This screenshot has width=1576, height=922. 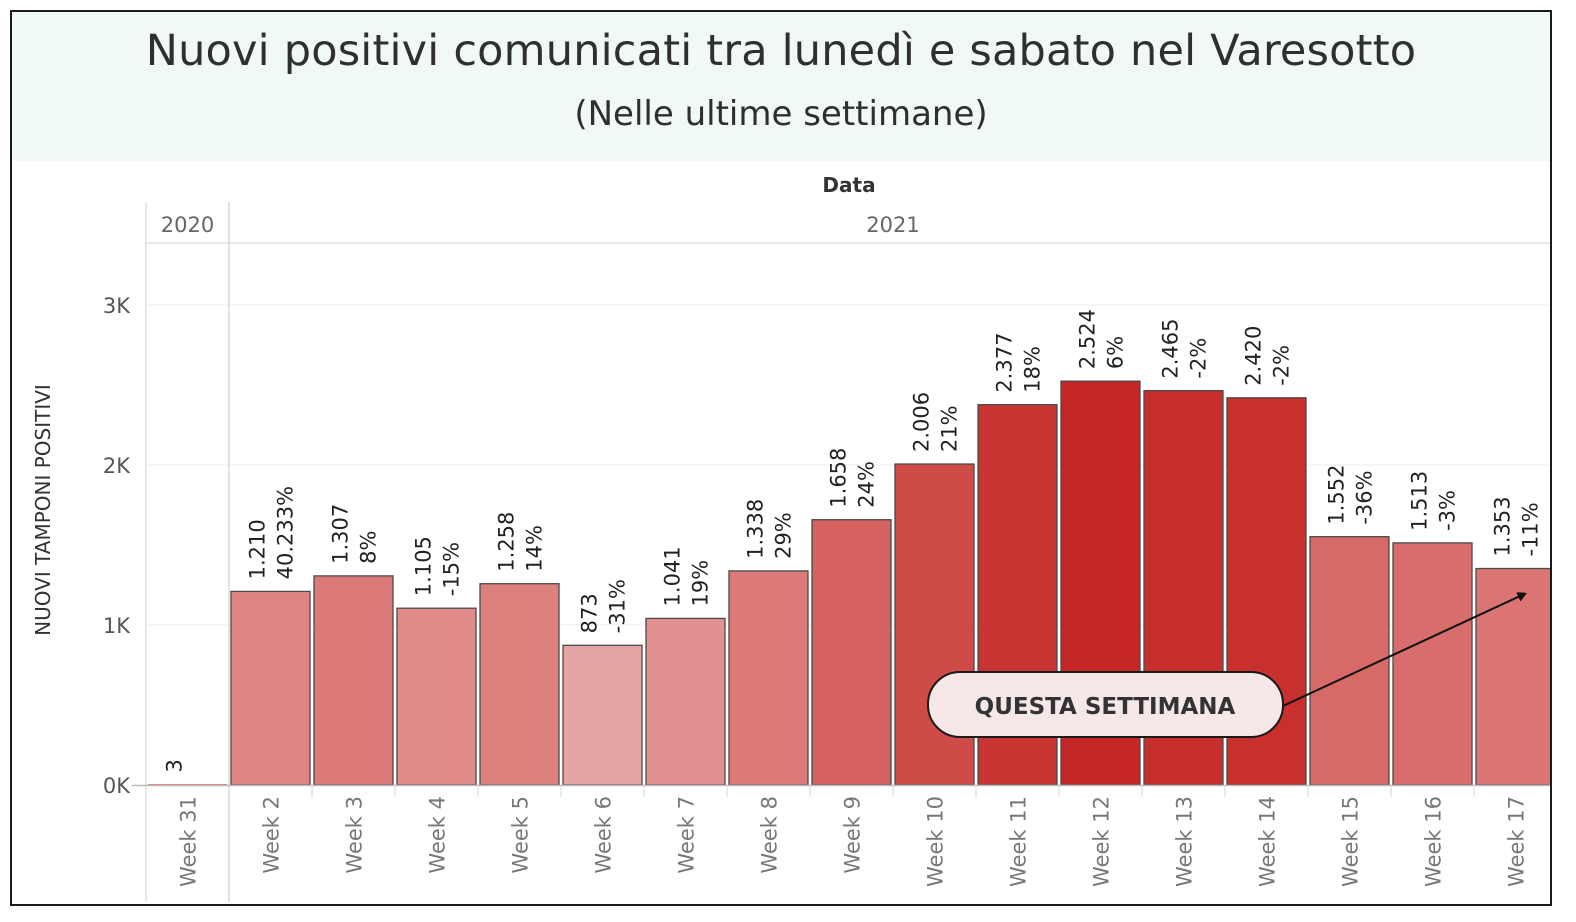 I want to click on bar-value-label: 1.513, so click(x=1420, y=501).